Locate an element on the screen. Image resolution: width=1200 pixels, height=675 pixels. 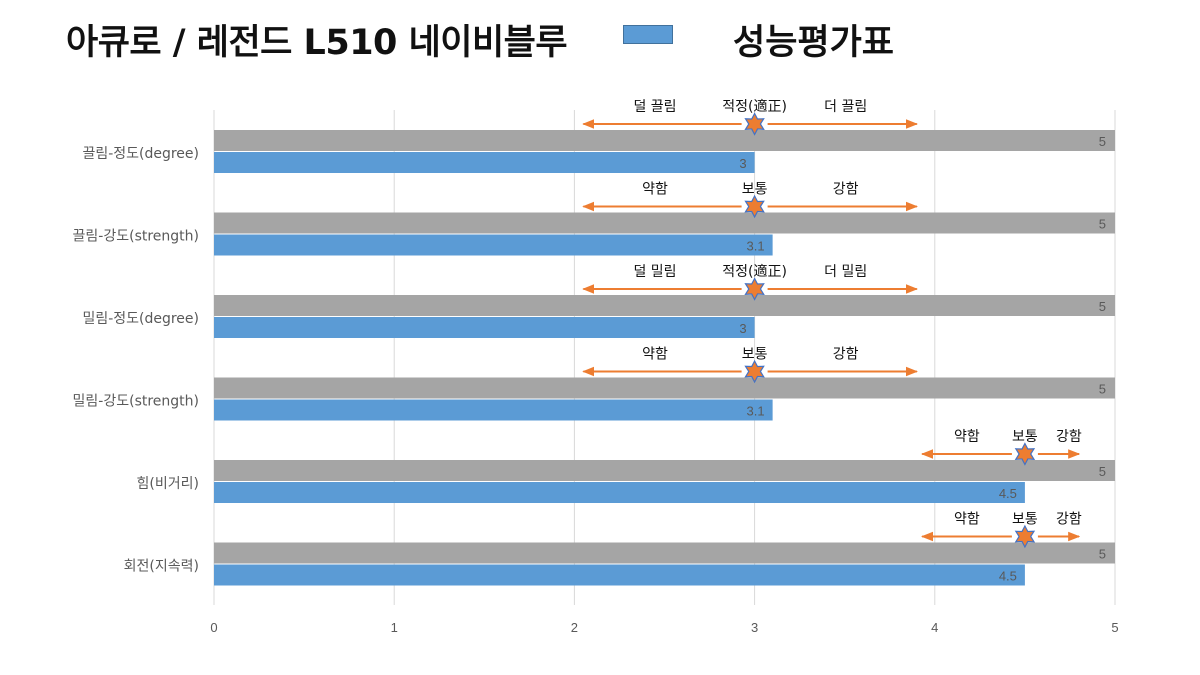
x-tick-label: 2 is located at coordinates (574, 627).